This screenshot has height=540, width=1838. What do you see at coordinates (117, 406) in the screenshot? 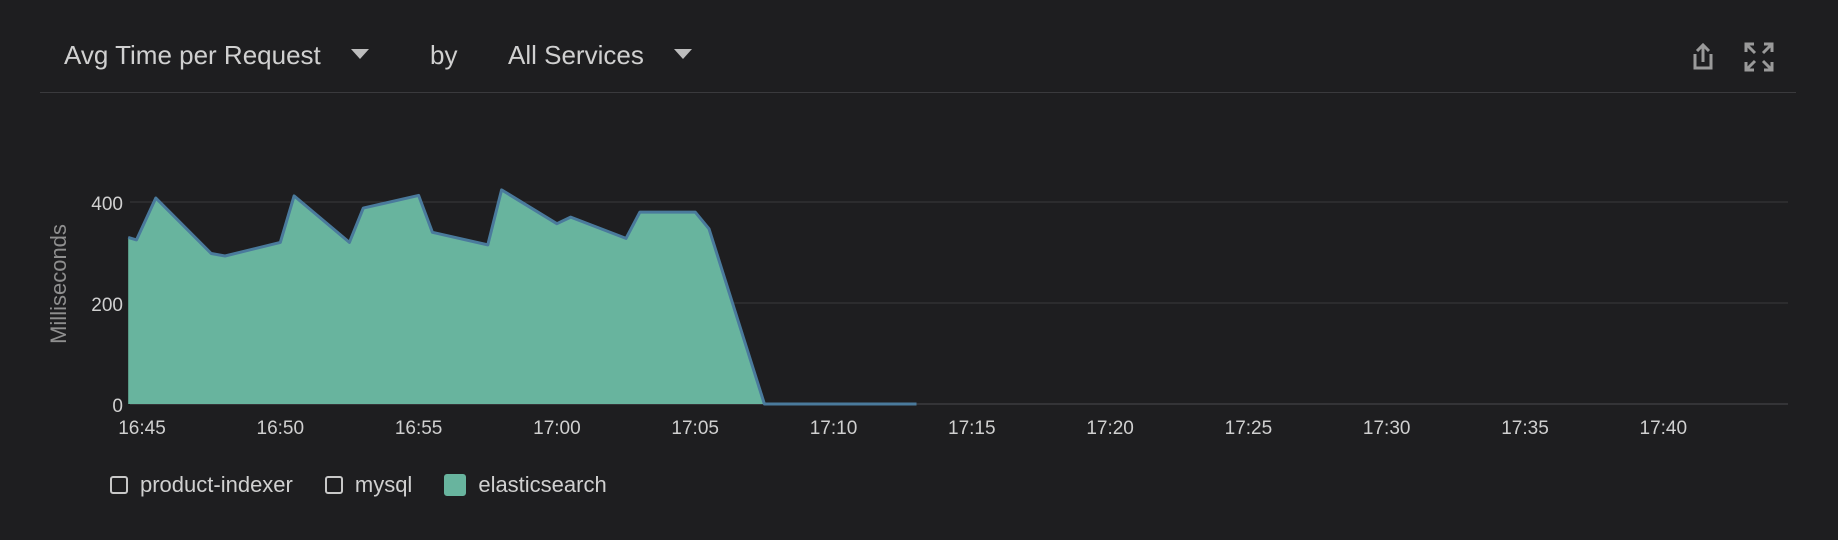
I see `y-tick-label: 0` at bounding box center [117, 406].